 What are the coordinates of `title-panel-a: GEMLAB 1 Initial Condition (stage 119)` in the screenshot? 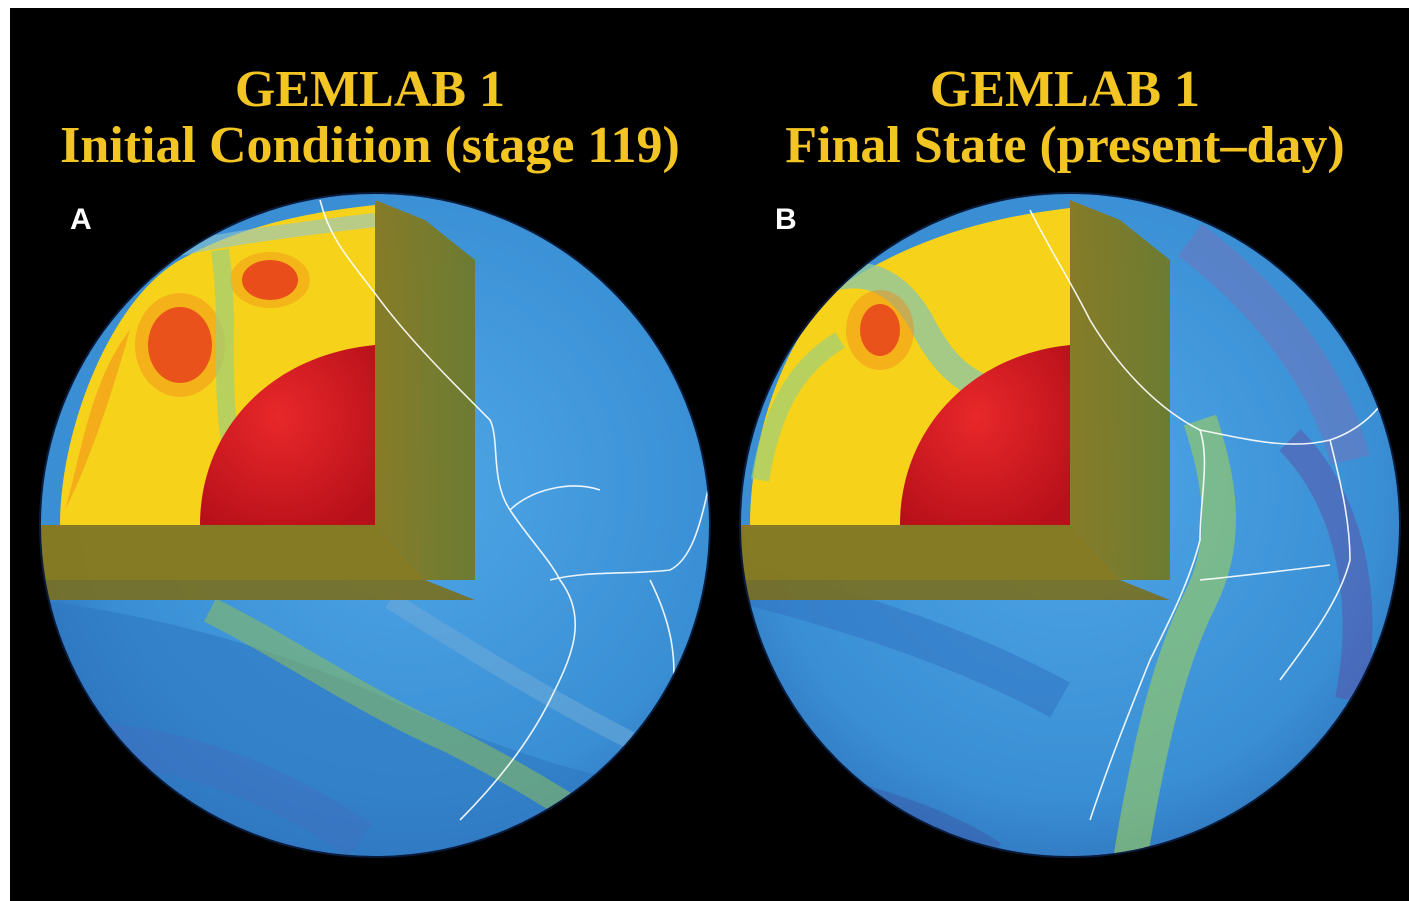 It's located at (370, 118).